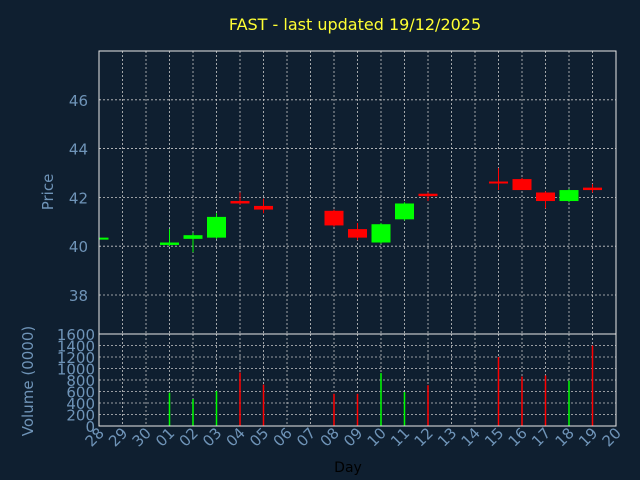  I want to click on day-tick-label: 12, so click(424, 437).